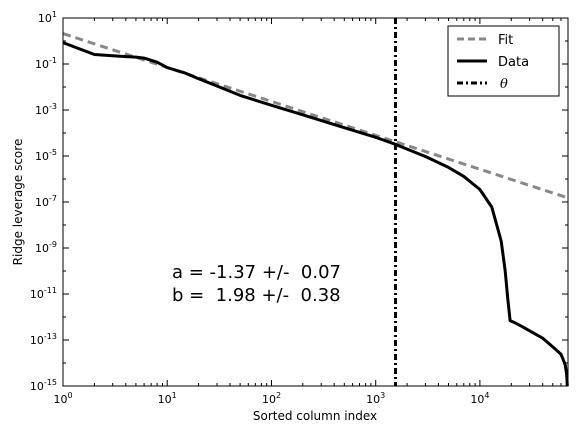 The width and height of the screenshot is (581, 436). I want to click on legend-data-label: Data, so click(513, 62).